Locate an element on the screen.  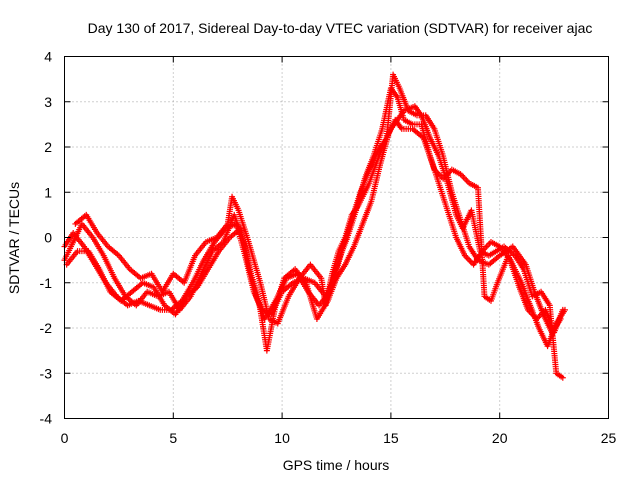
y-tick-label: -1 is located at coordinates (46, 283).